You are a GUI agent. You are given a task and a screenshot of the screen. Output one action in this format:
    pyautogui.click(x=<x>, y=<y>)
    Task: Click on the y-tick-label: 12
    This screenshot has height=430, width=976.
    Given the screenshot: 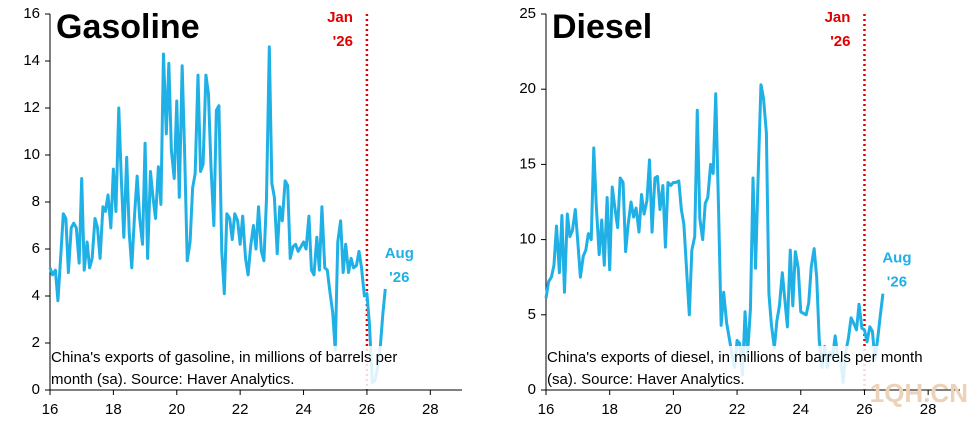 What is the action you would take?
    pyautogui.click(x=31, y=107)
    